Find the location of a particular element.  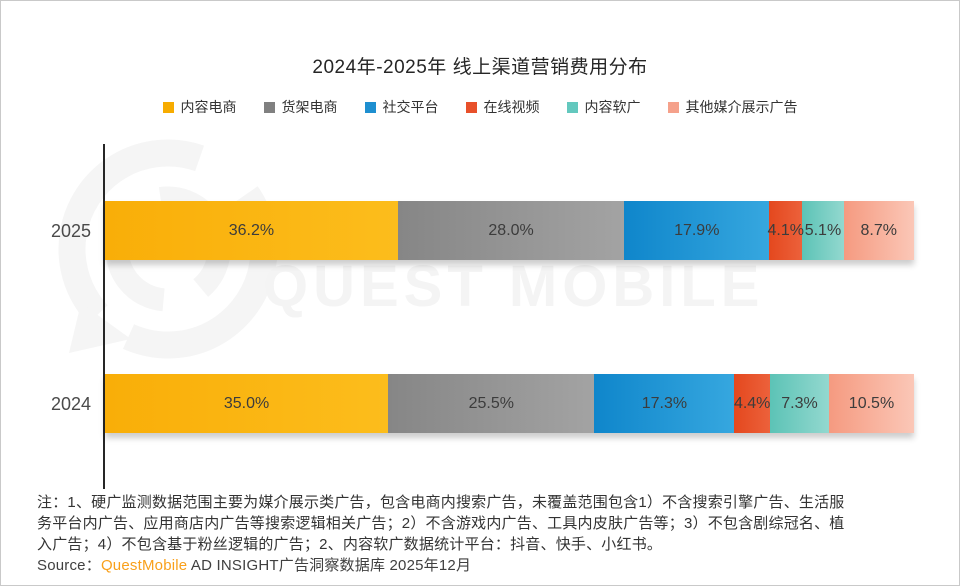

bar-segment-label: 5.1% is located at coordinates (823, 230).